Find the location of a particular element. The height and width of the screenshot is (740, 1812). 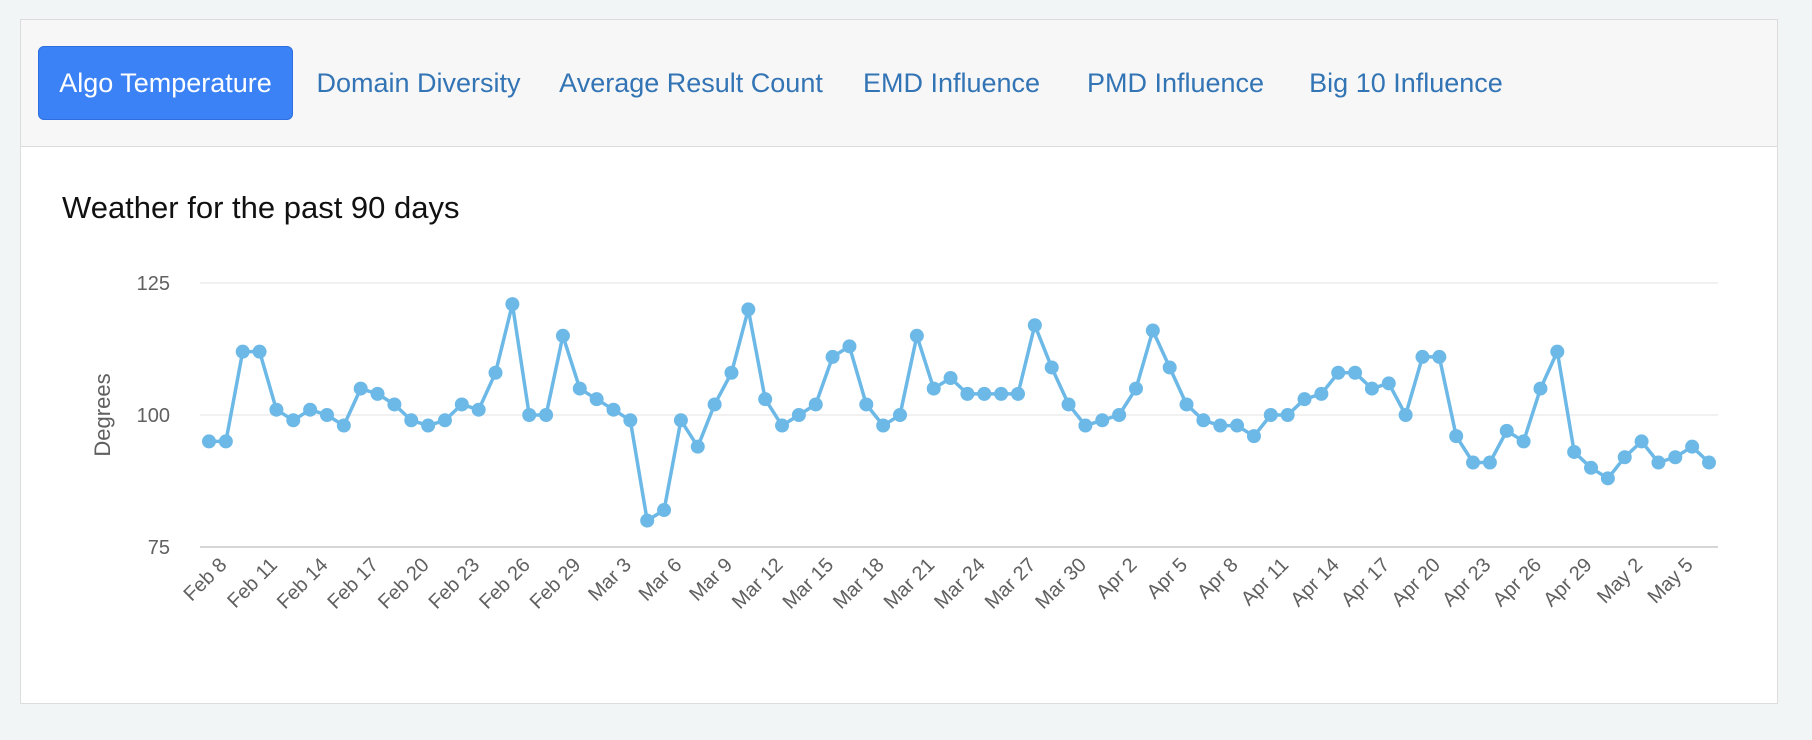

tab-average-result-count: Average Result Count is located at coordinates (691, 82).